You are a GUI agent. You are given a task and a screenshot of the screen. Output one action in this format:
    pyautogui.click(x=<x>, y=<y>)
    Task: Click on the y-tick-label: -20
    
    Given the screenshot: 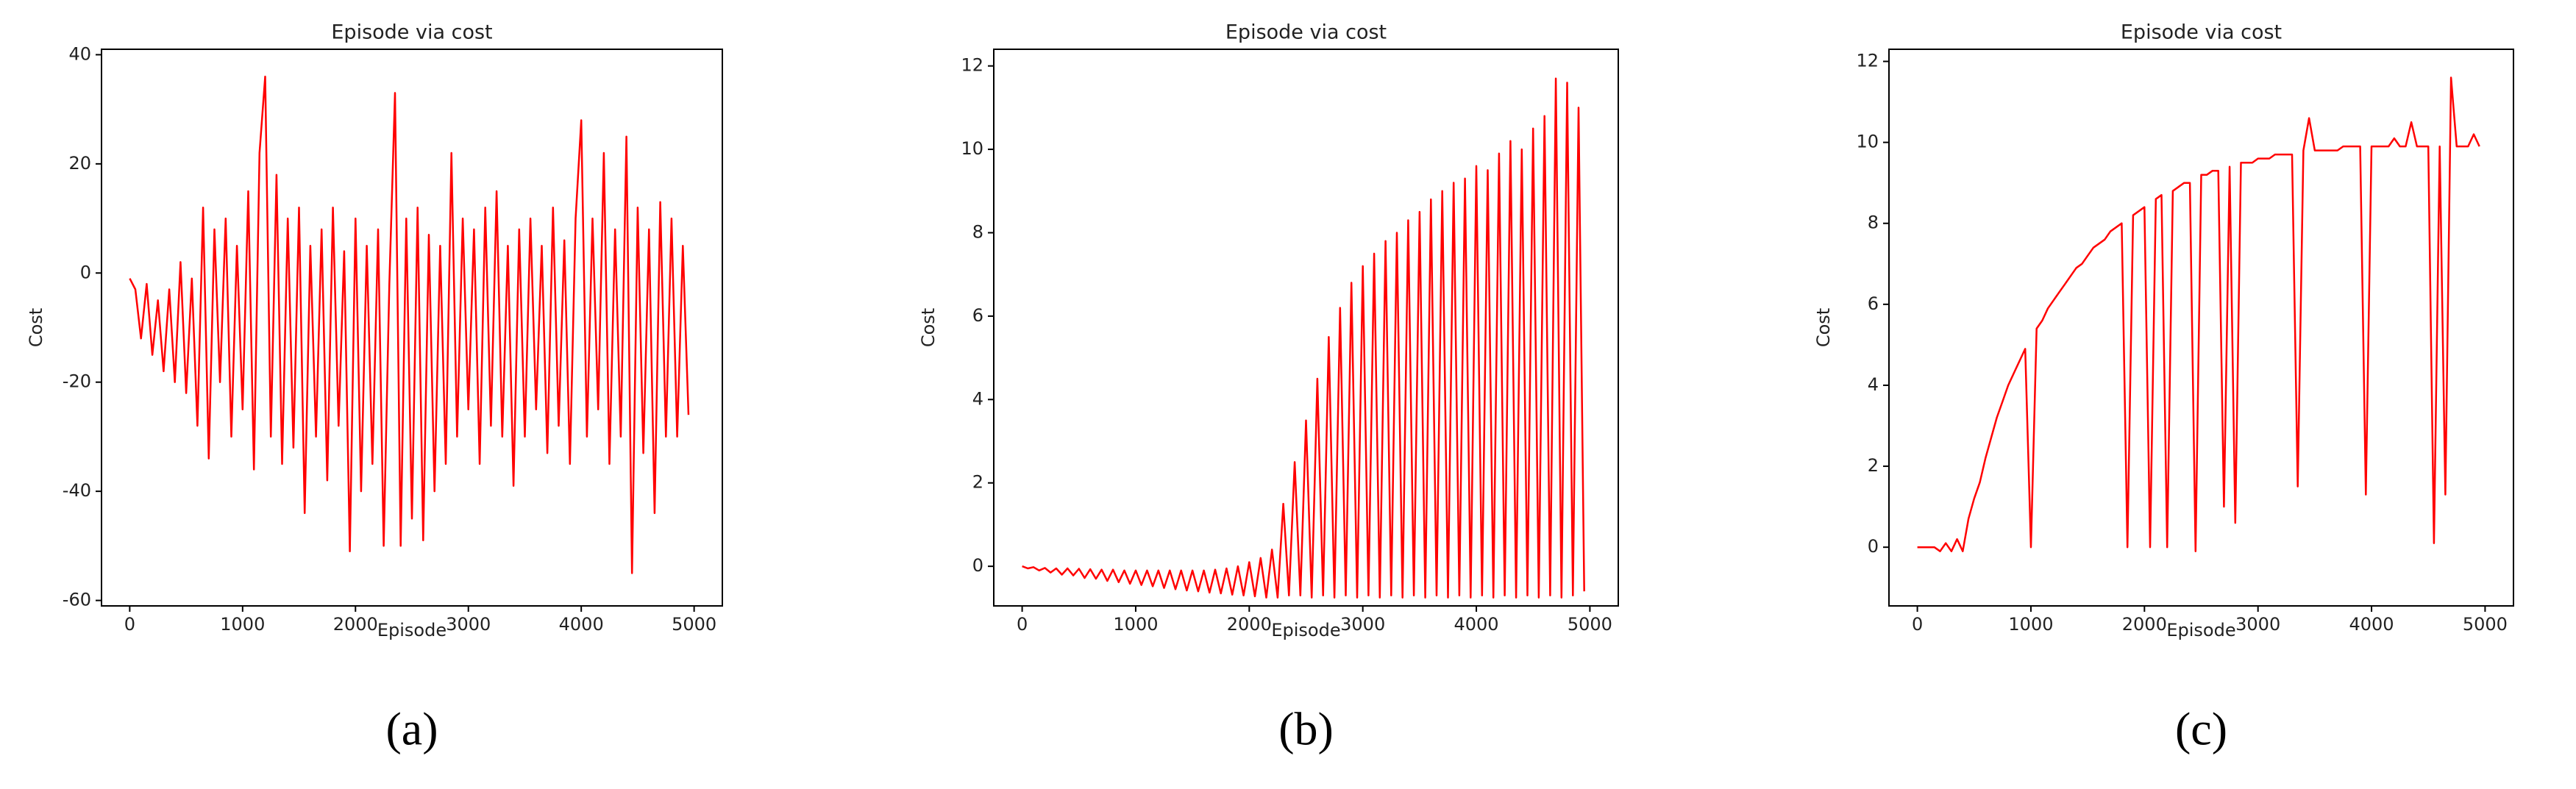 What is the action you would take?
    pyautogui.click(x=77, y=381)
    